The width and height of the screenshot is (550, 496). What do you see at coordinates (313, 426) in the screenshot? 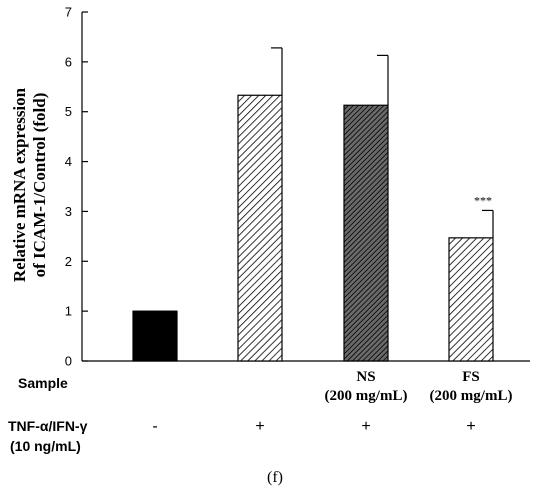
I see `treatment-marks: - + + +` at bounding box center [313, 426].